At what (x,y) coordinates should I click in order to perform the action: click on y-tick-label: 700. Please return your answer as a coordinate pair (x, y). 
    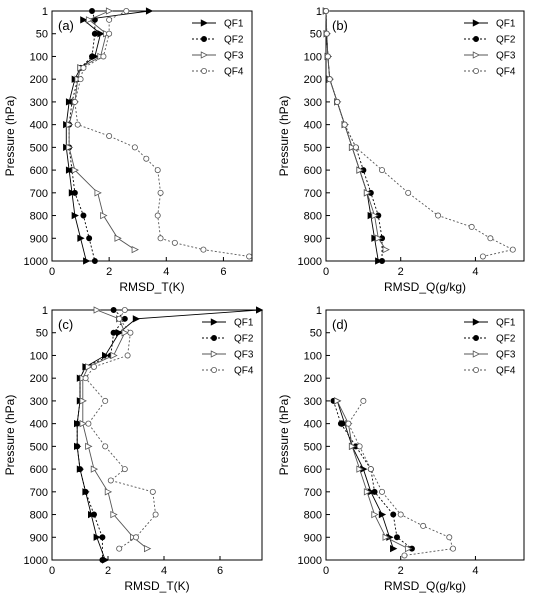
    Looking at the image, I should click on (313, 493).